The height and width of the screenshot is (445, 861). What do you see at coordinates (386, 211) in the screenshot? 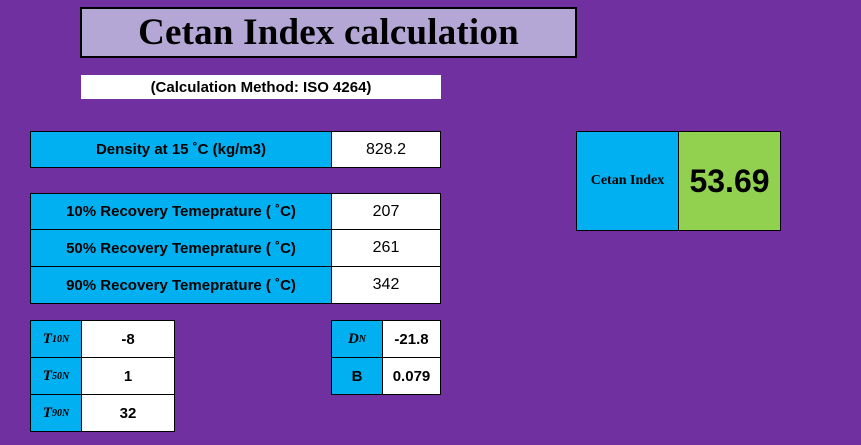
I see `recovery-10-input: 207` at bounding box center [386, 211].